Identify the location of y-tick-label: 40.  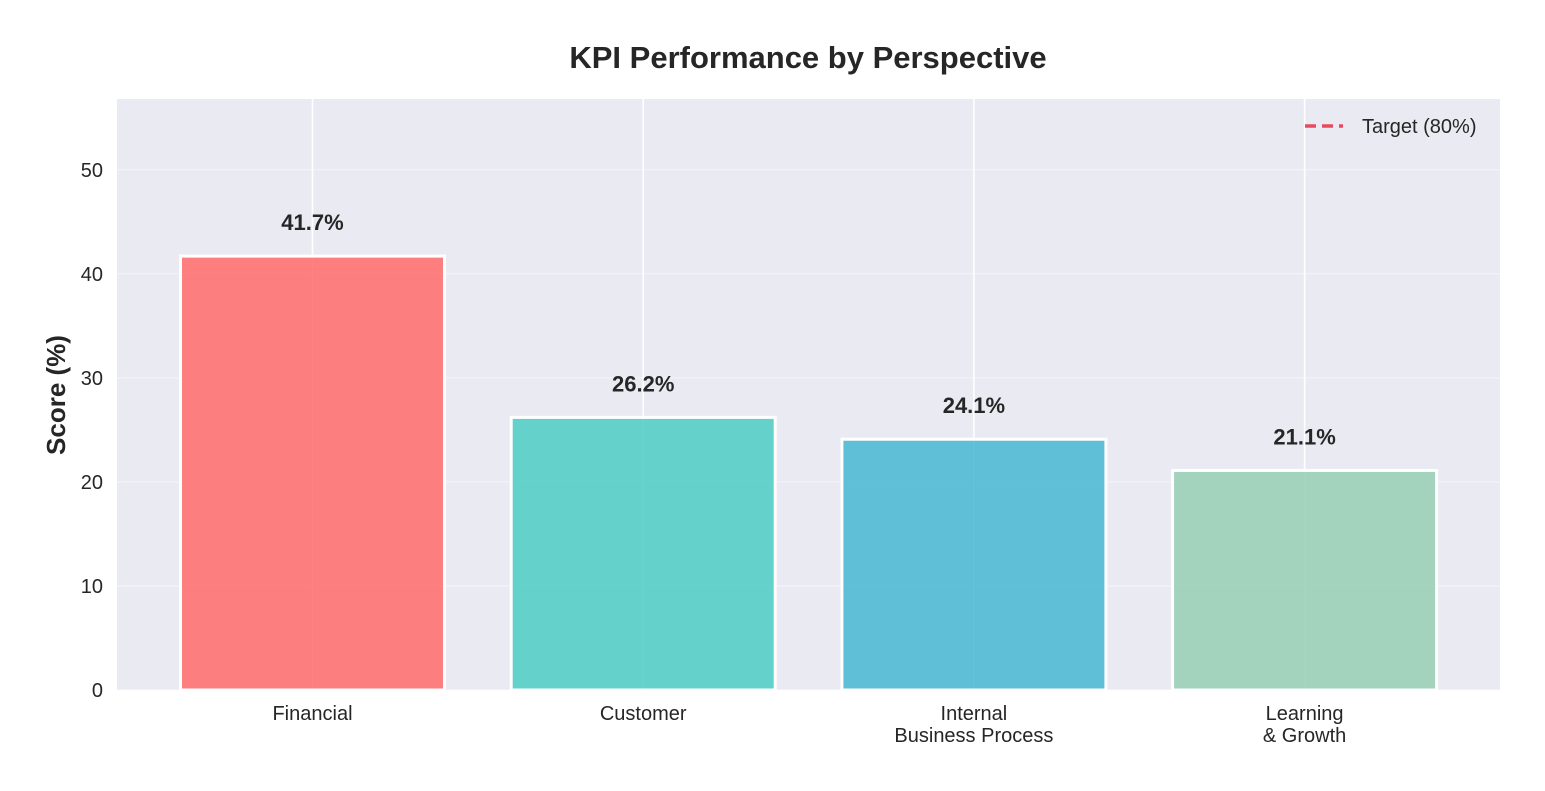
(92, 275).